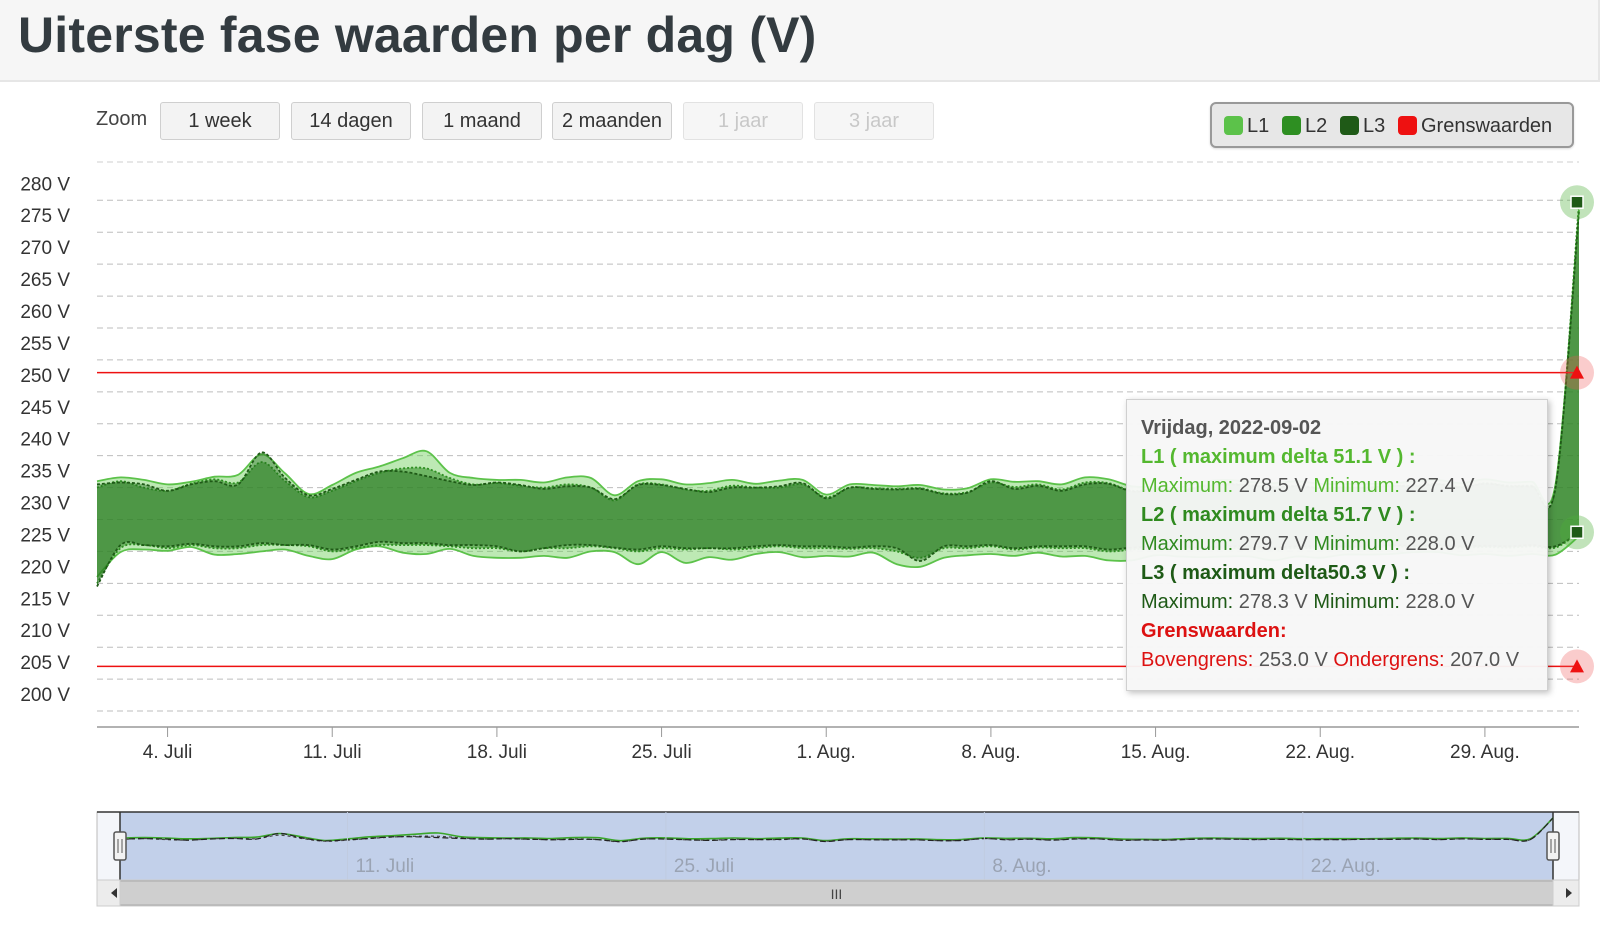  Describe the element at coordinates (1214, 631) in the screenshot. I see `tooltip-grens-header: Grenswaarden:` at that location.